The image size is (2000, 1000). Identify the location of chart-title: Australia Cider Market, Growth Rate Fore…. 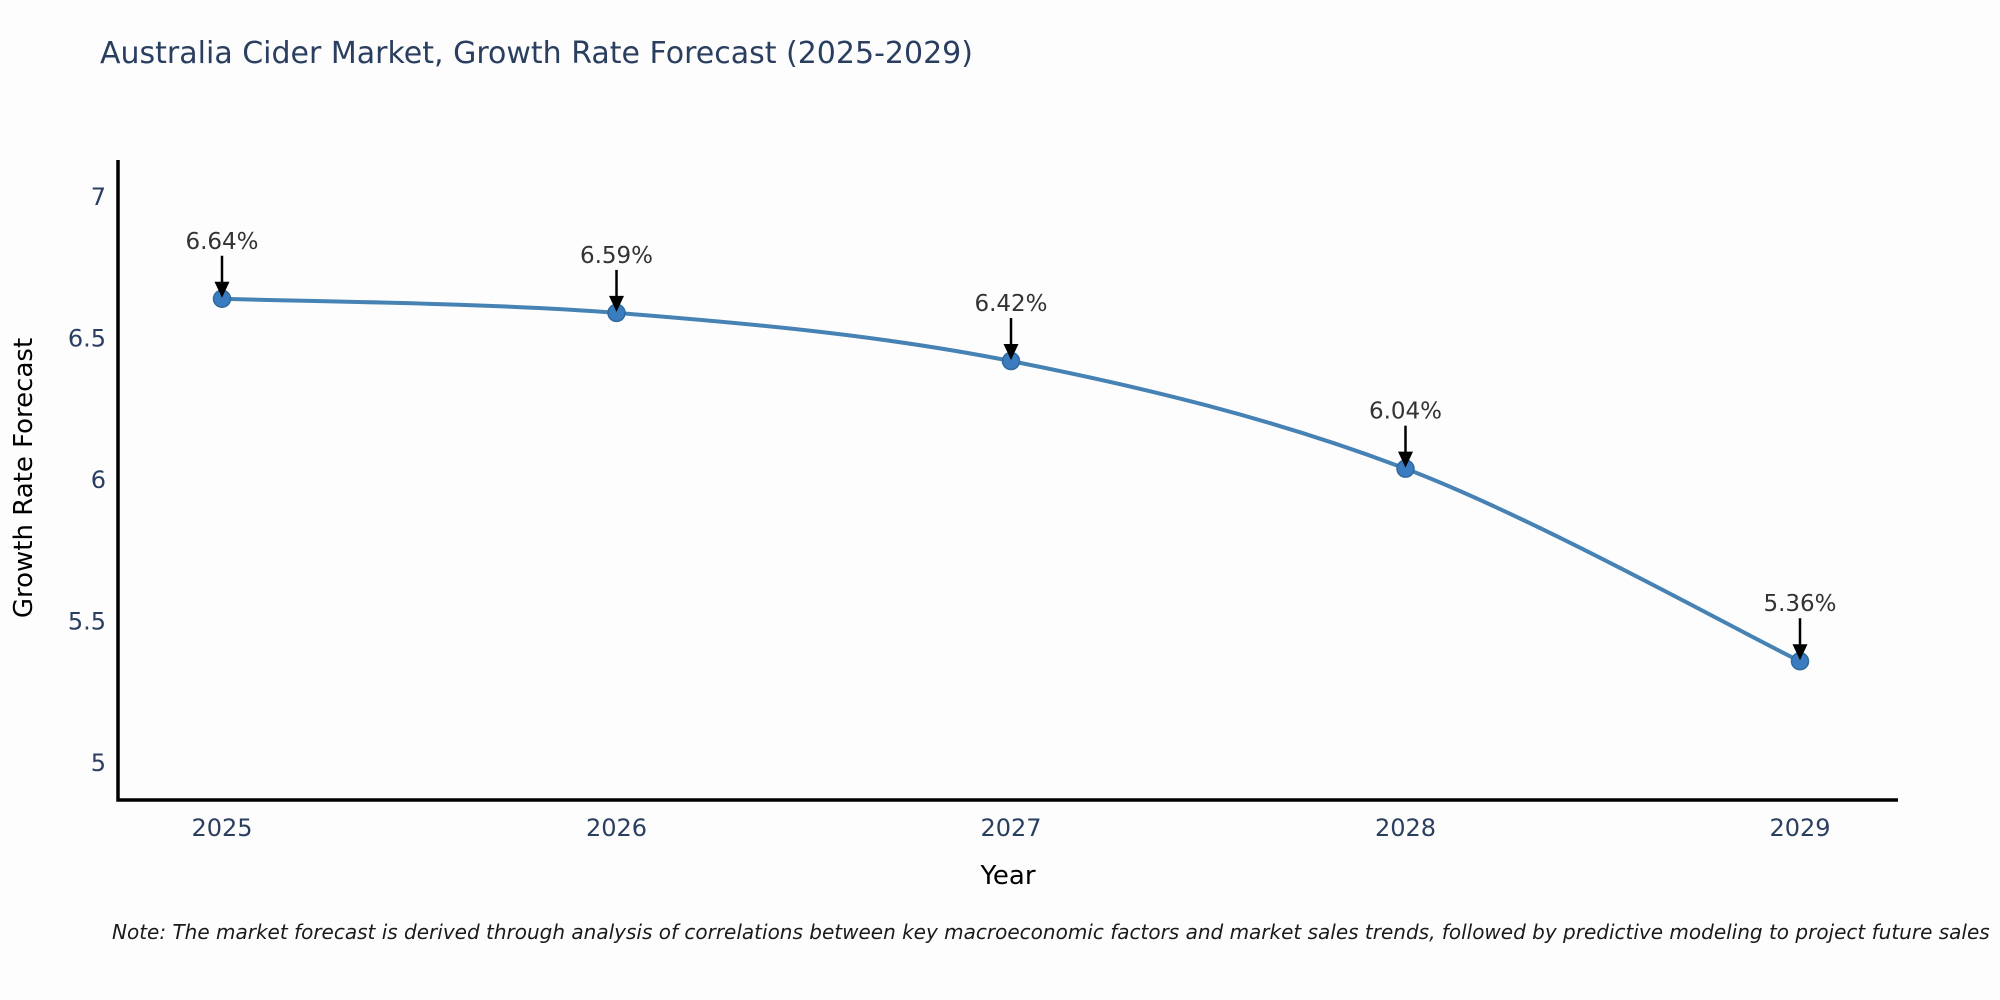
(536, 53).